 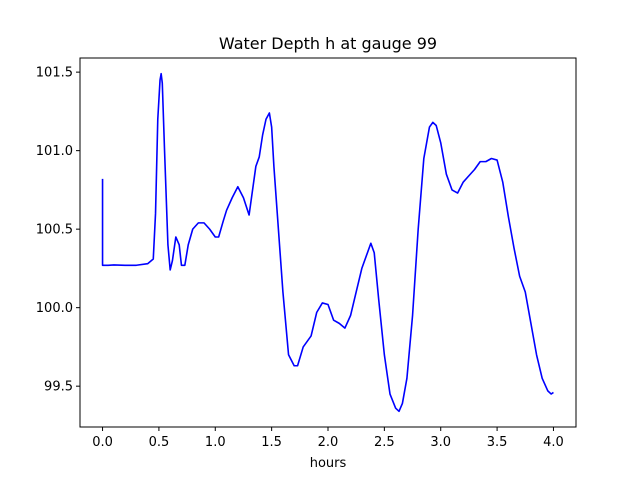 What do you see at coordinates (553, 442) in the screenshot?
I see `x-tick-label: 4.0` at bounding box center [553, 442].